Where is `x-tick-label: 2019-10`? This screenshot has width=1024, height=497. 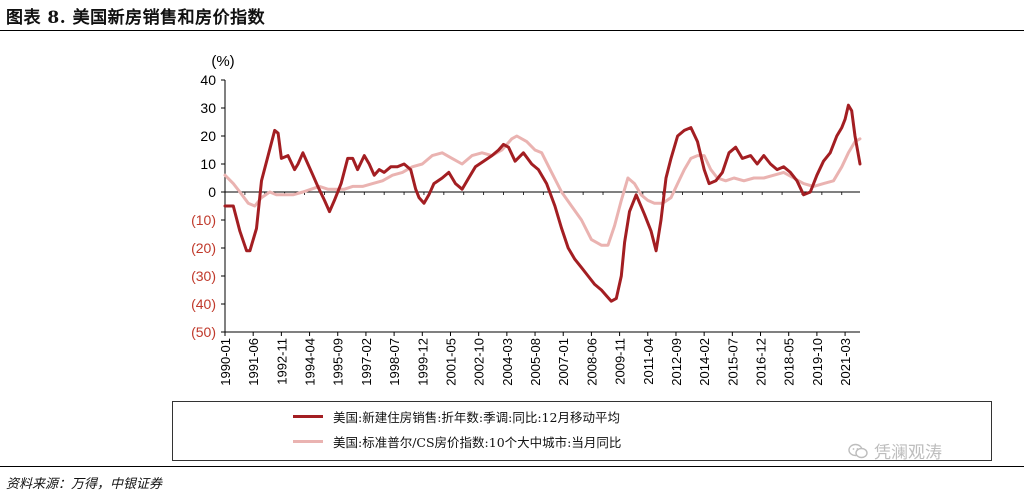
x-tick-label: 2019-10 is located at coordinates (817, 362).